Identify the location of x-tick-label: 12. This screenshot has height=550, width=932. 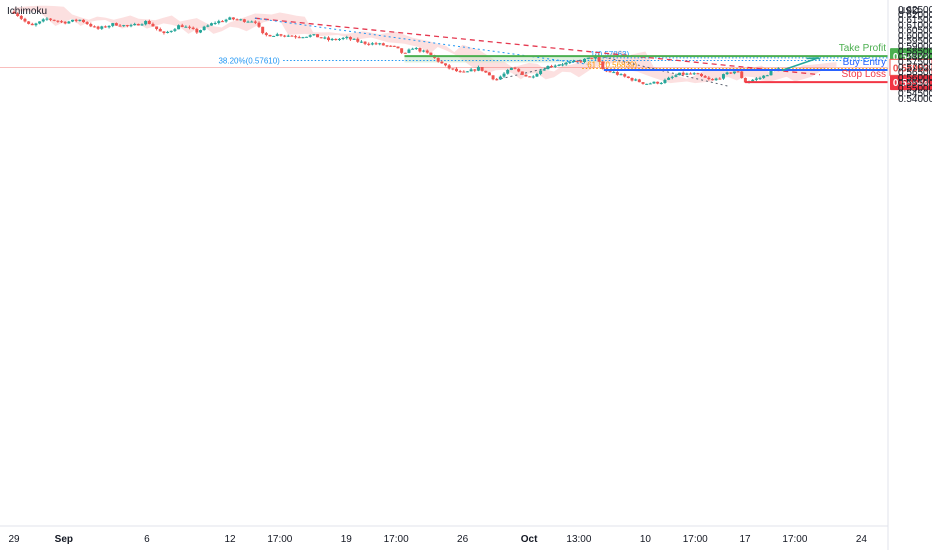
(230, 539).